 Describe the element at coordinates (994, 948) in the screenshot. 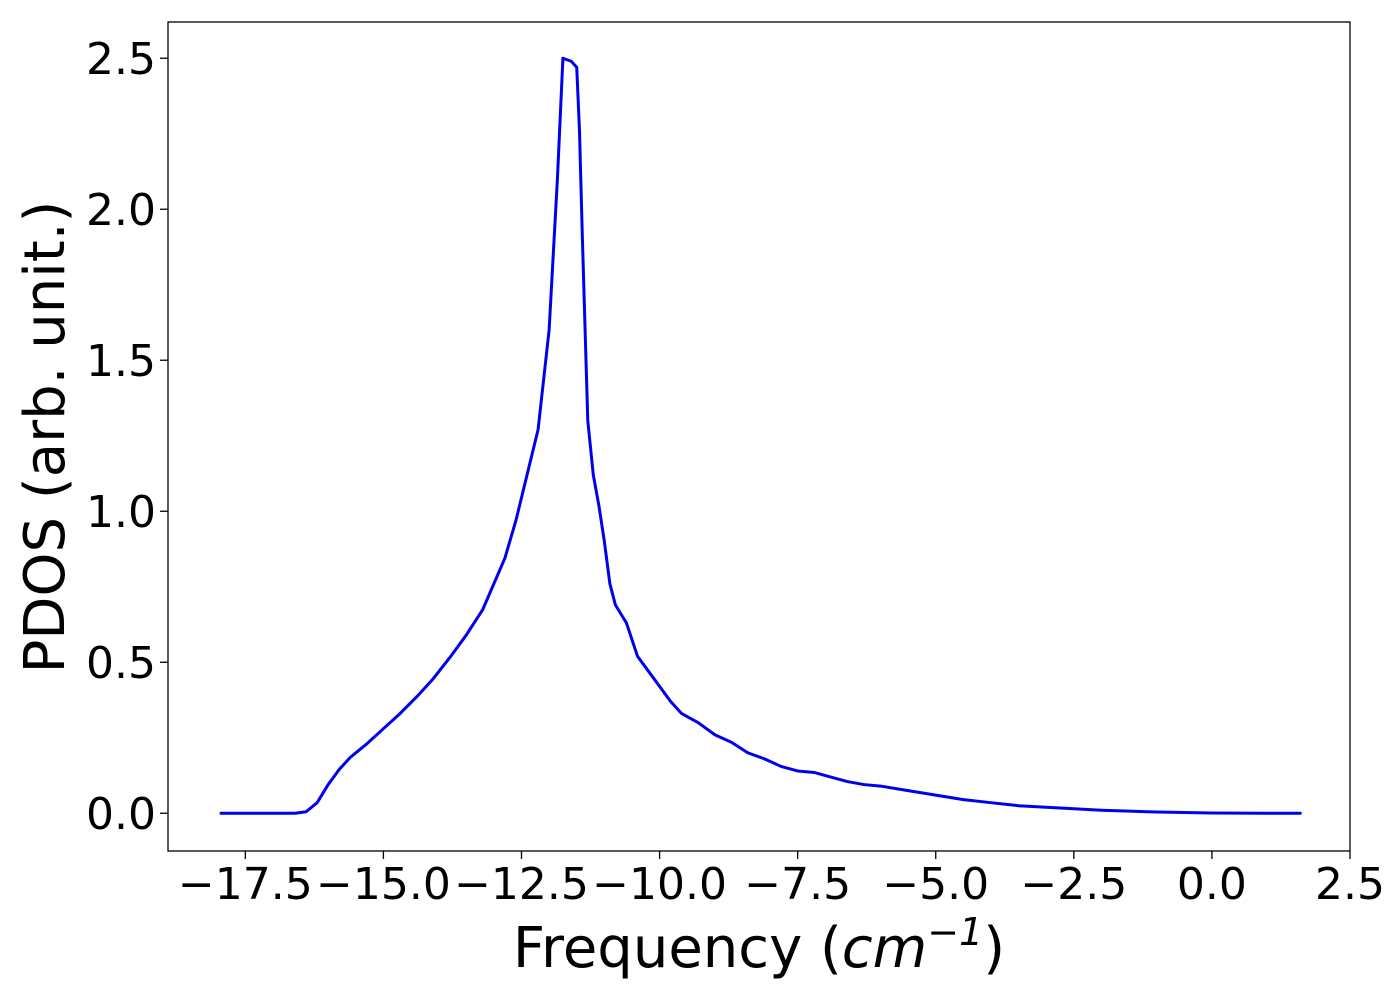

I see `x-axis-label-suffix: )` at that location.